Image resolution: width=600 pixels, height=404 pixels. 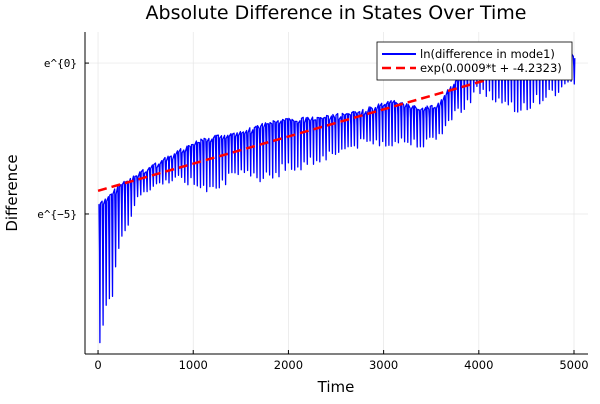 I want to click on x-tick-label: 0, so click(x=97, y=365).